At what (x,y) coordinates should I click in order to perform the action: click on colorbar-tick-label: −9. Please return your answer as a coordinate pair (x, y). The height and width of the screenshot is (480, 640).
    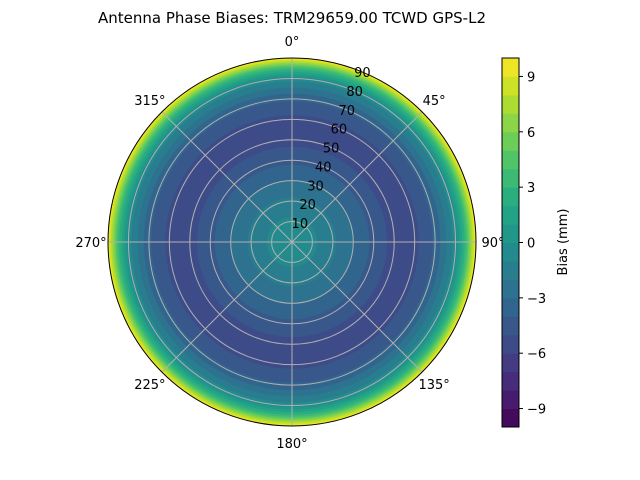
    Looking at the image, I should click on (536, 410).